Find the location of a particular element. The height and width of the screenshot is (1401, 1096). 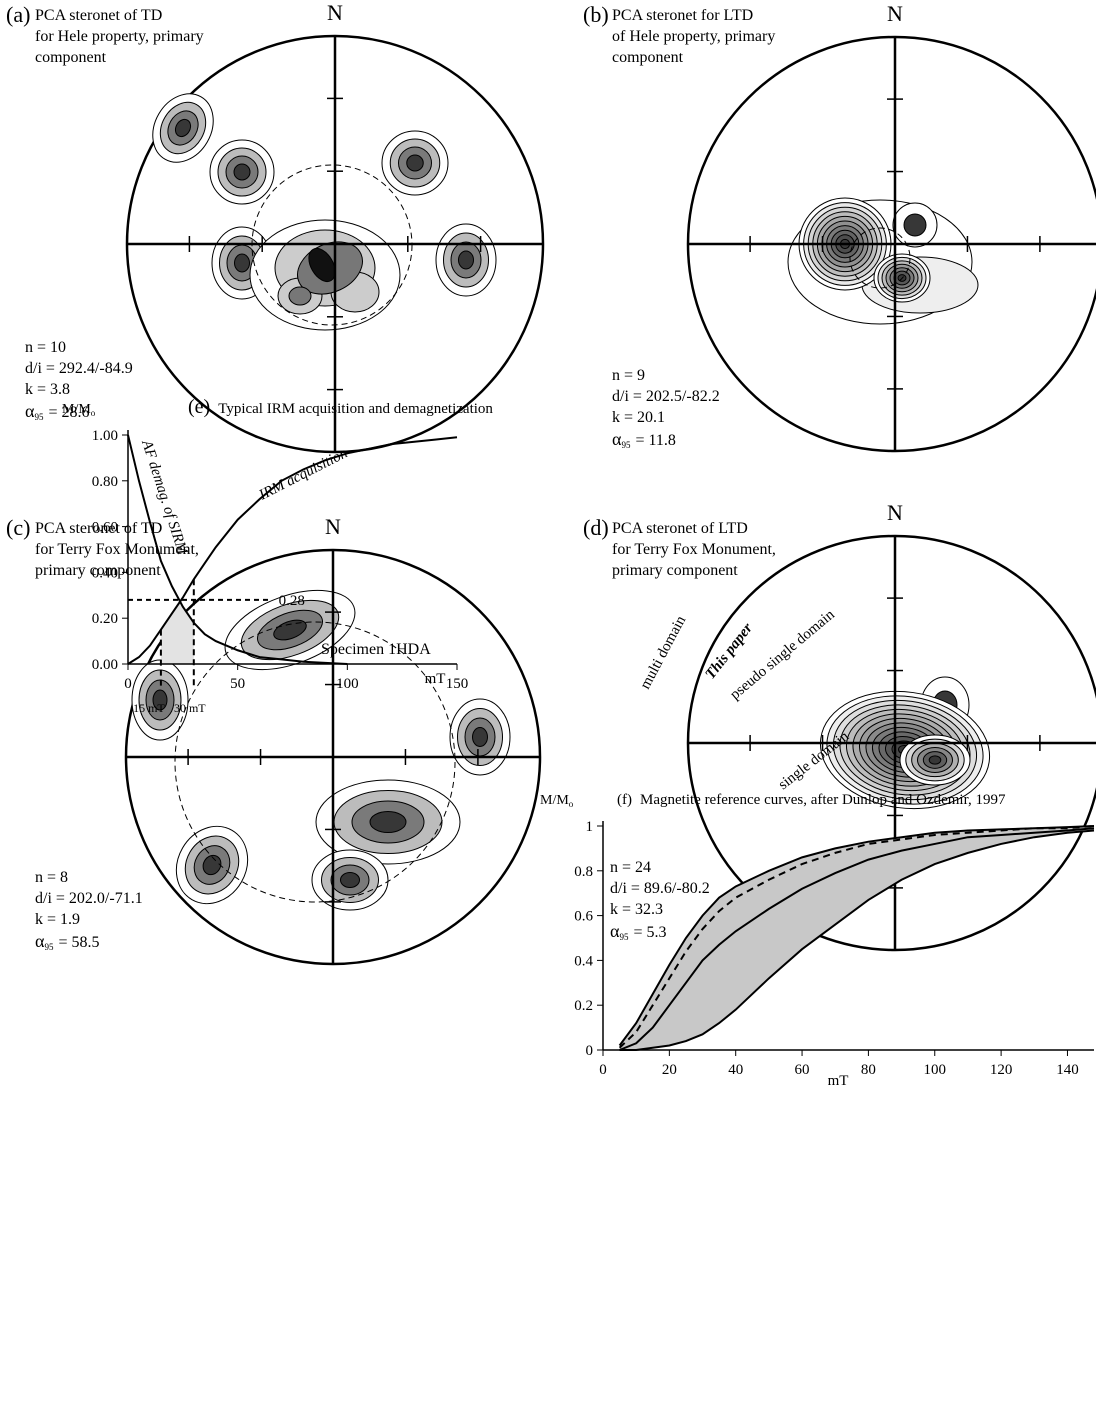

stat-line: d/i = 202.0/-71.1 is located at coordinates (89, 898).